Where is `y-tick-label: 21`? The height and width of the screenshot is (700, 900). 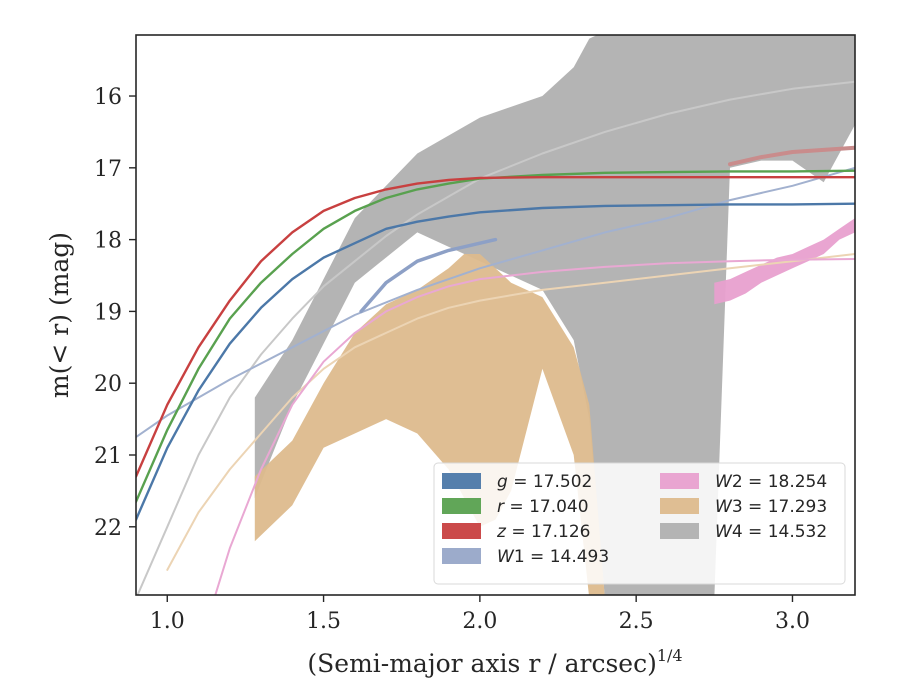 y-tick-label: 21 is located at coordinates (108, 456).